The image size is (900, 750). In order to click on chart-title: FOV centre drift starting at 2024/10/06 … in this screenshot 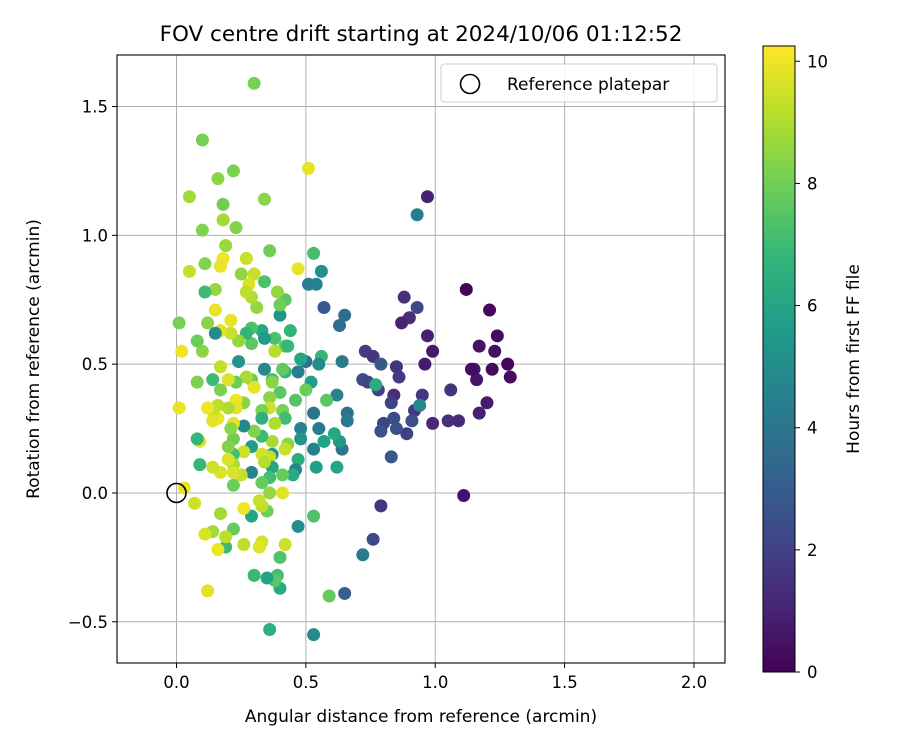, I will do `click(421, 34)`.